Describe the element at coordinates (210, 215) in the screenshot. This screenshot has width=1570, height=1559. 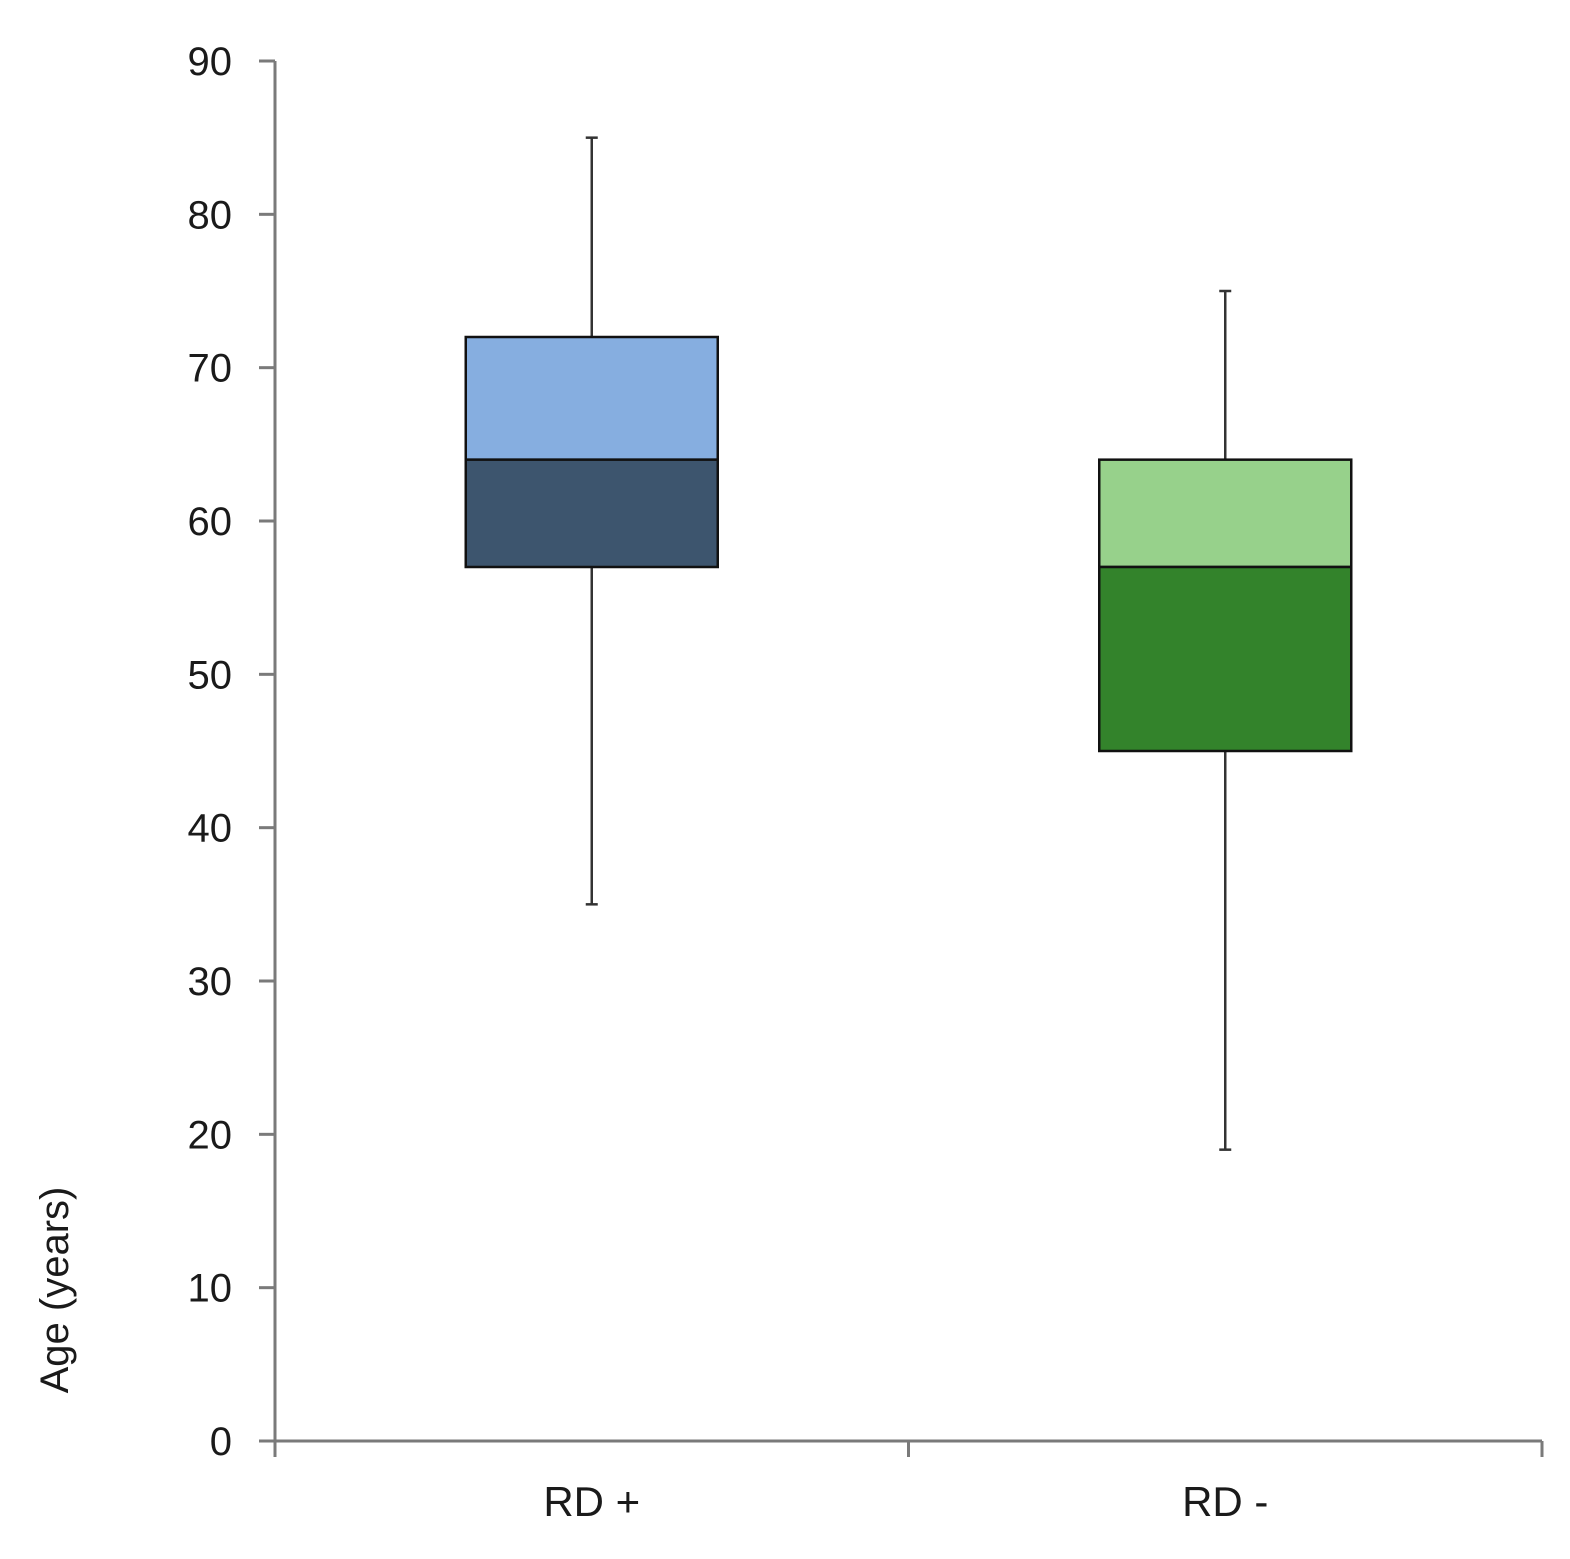
I see `y-tick-label: 80` at that location.